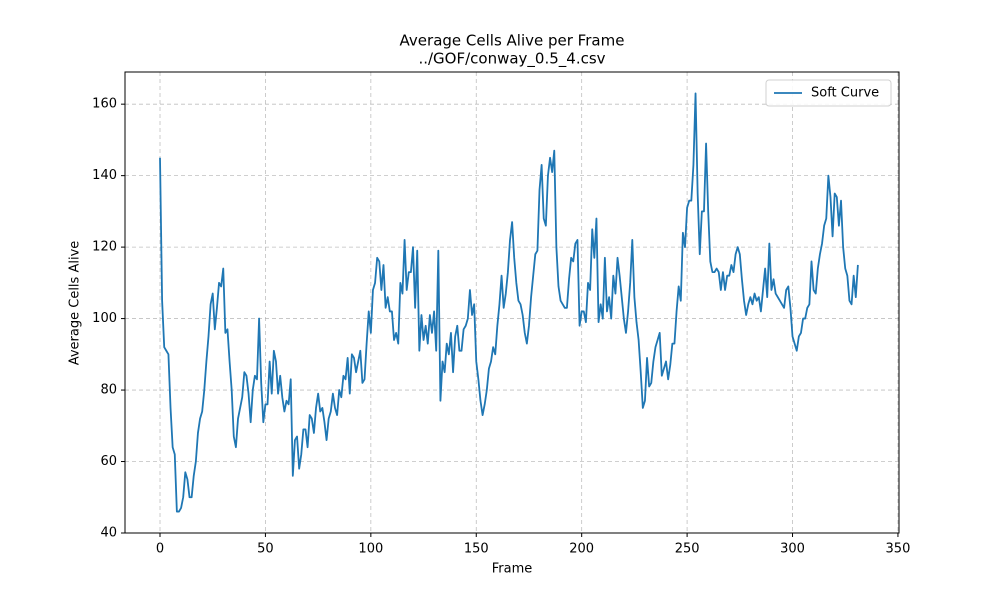 This screenshot has height=600, width=1000. I want to click on y-tick-label: 120, so click(104, 247).